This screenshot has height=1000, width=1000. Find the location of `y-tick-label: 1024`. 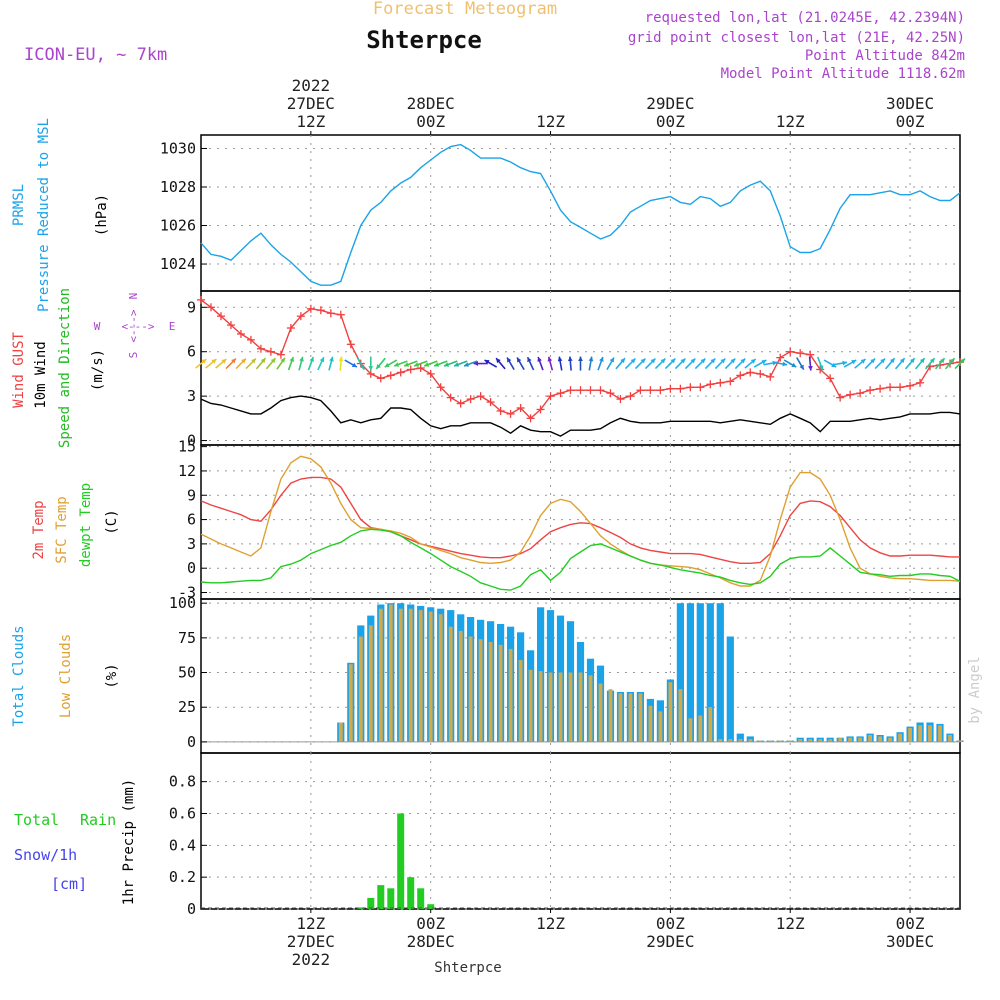

y-tick-label: 1024 is located at coordinates (178, 264).